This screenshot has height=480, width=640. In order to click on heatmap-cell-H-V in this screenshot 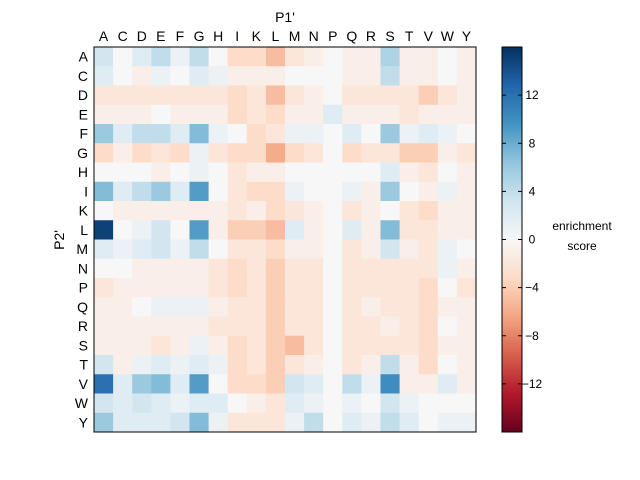, I will do `click(428, 172)`.